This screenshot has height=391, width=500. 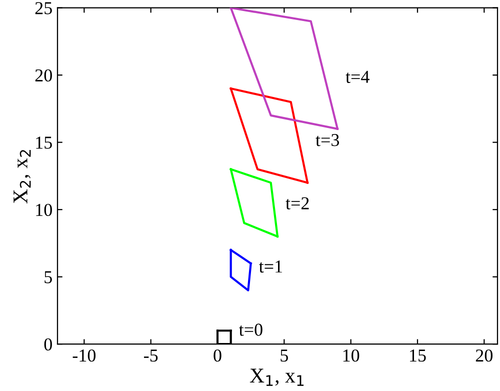 I want to click on legend-label: t=0, so click(x=250, y=330).